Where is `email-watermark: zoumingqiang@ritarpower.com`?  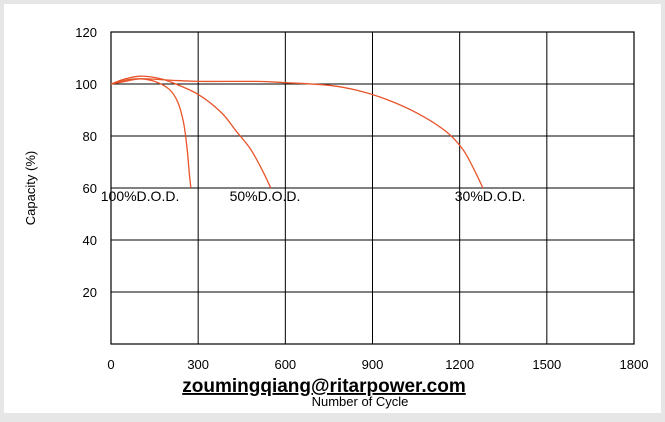
email-watermark: zoumingqiang@ritarpower.com is located at coordinates (324, 386).